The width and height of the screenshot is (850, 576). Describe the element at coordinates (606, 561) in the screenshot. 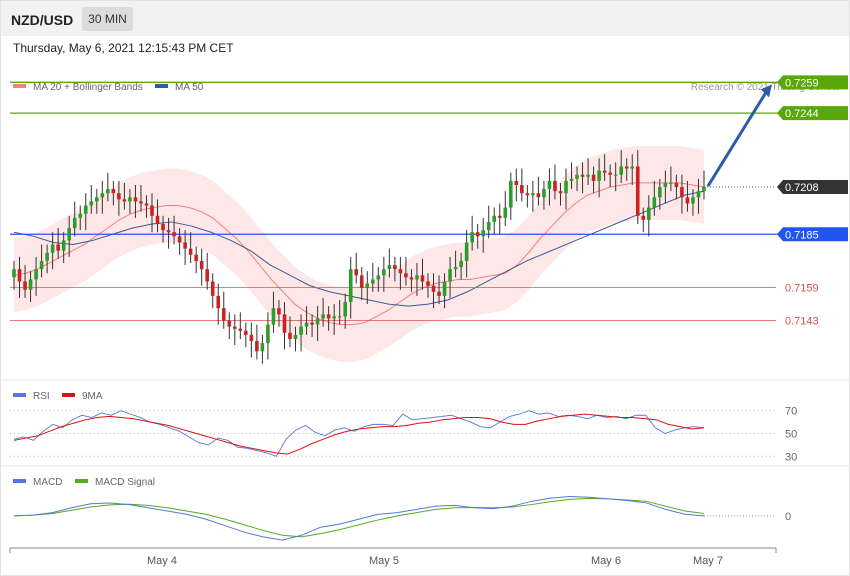

I see `x-tick-label: May 6` at that location.